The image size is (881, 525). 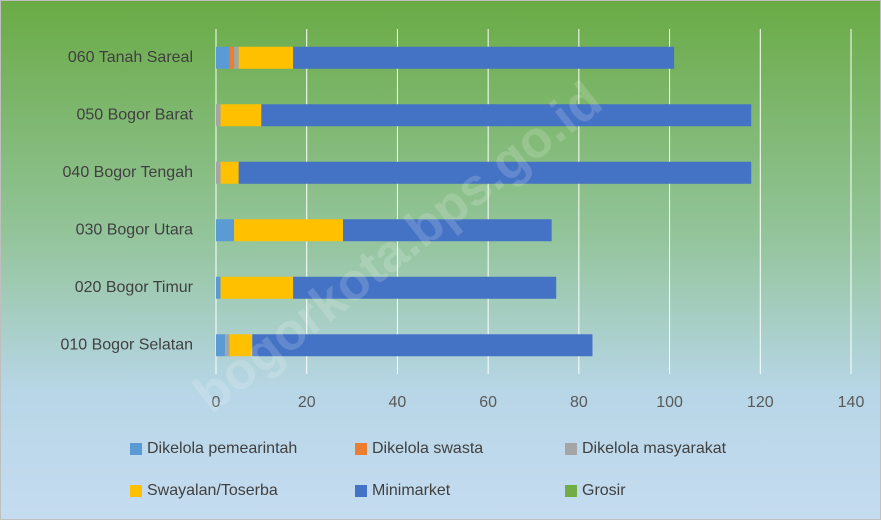 I want to click on x-tick-label: 80, so click(x=579, y=402).